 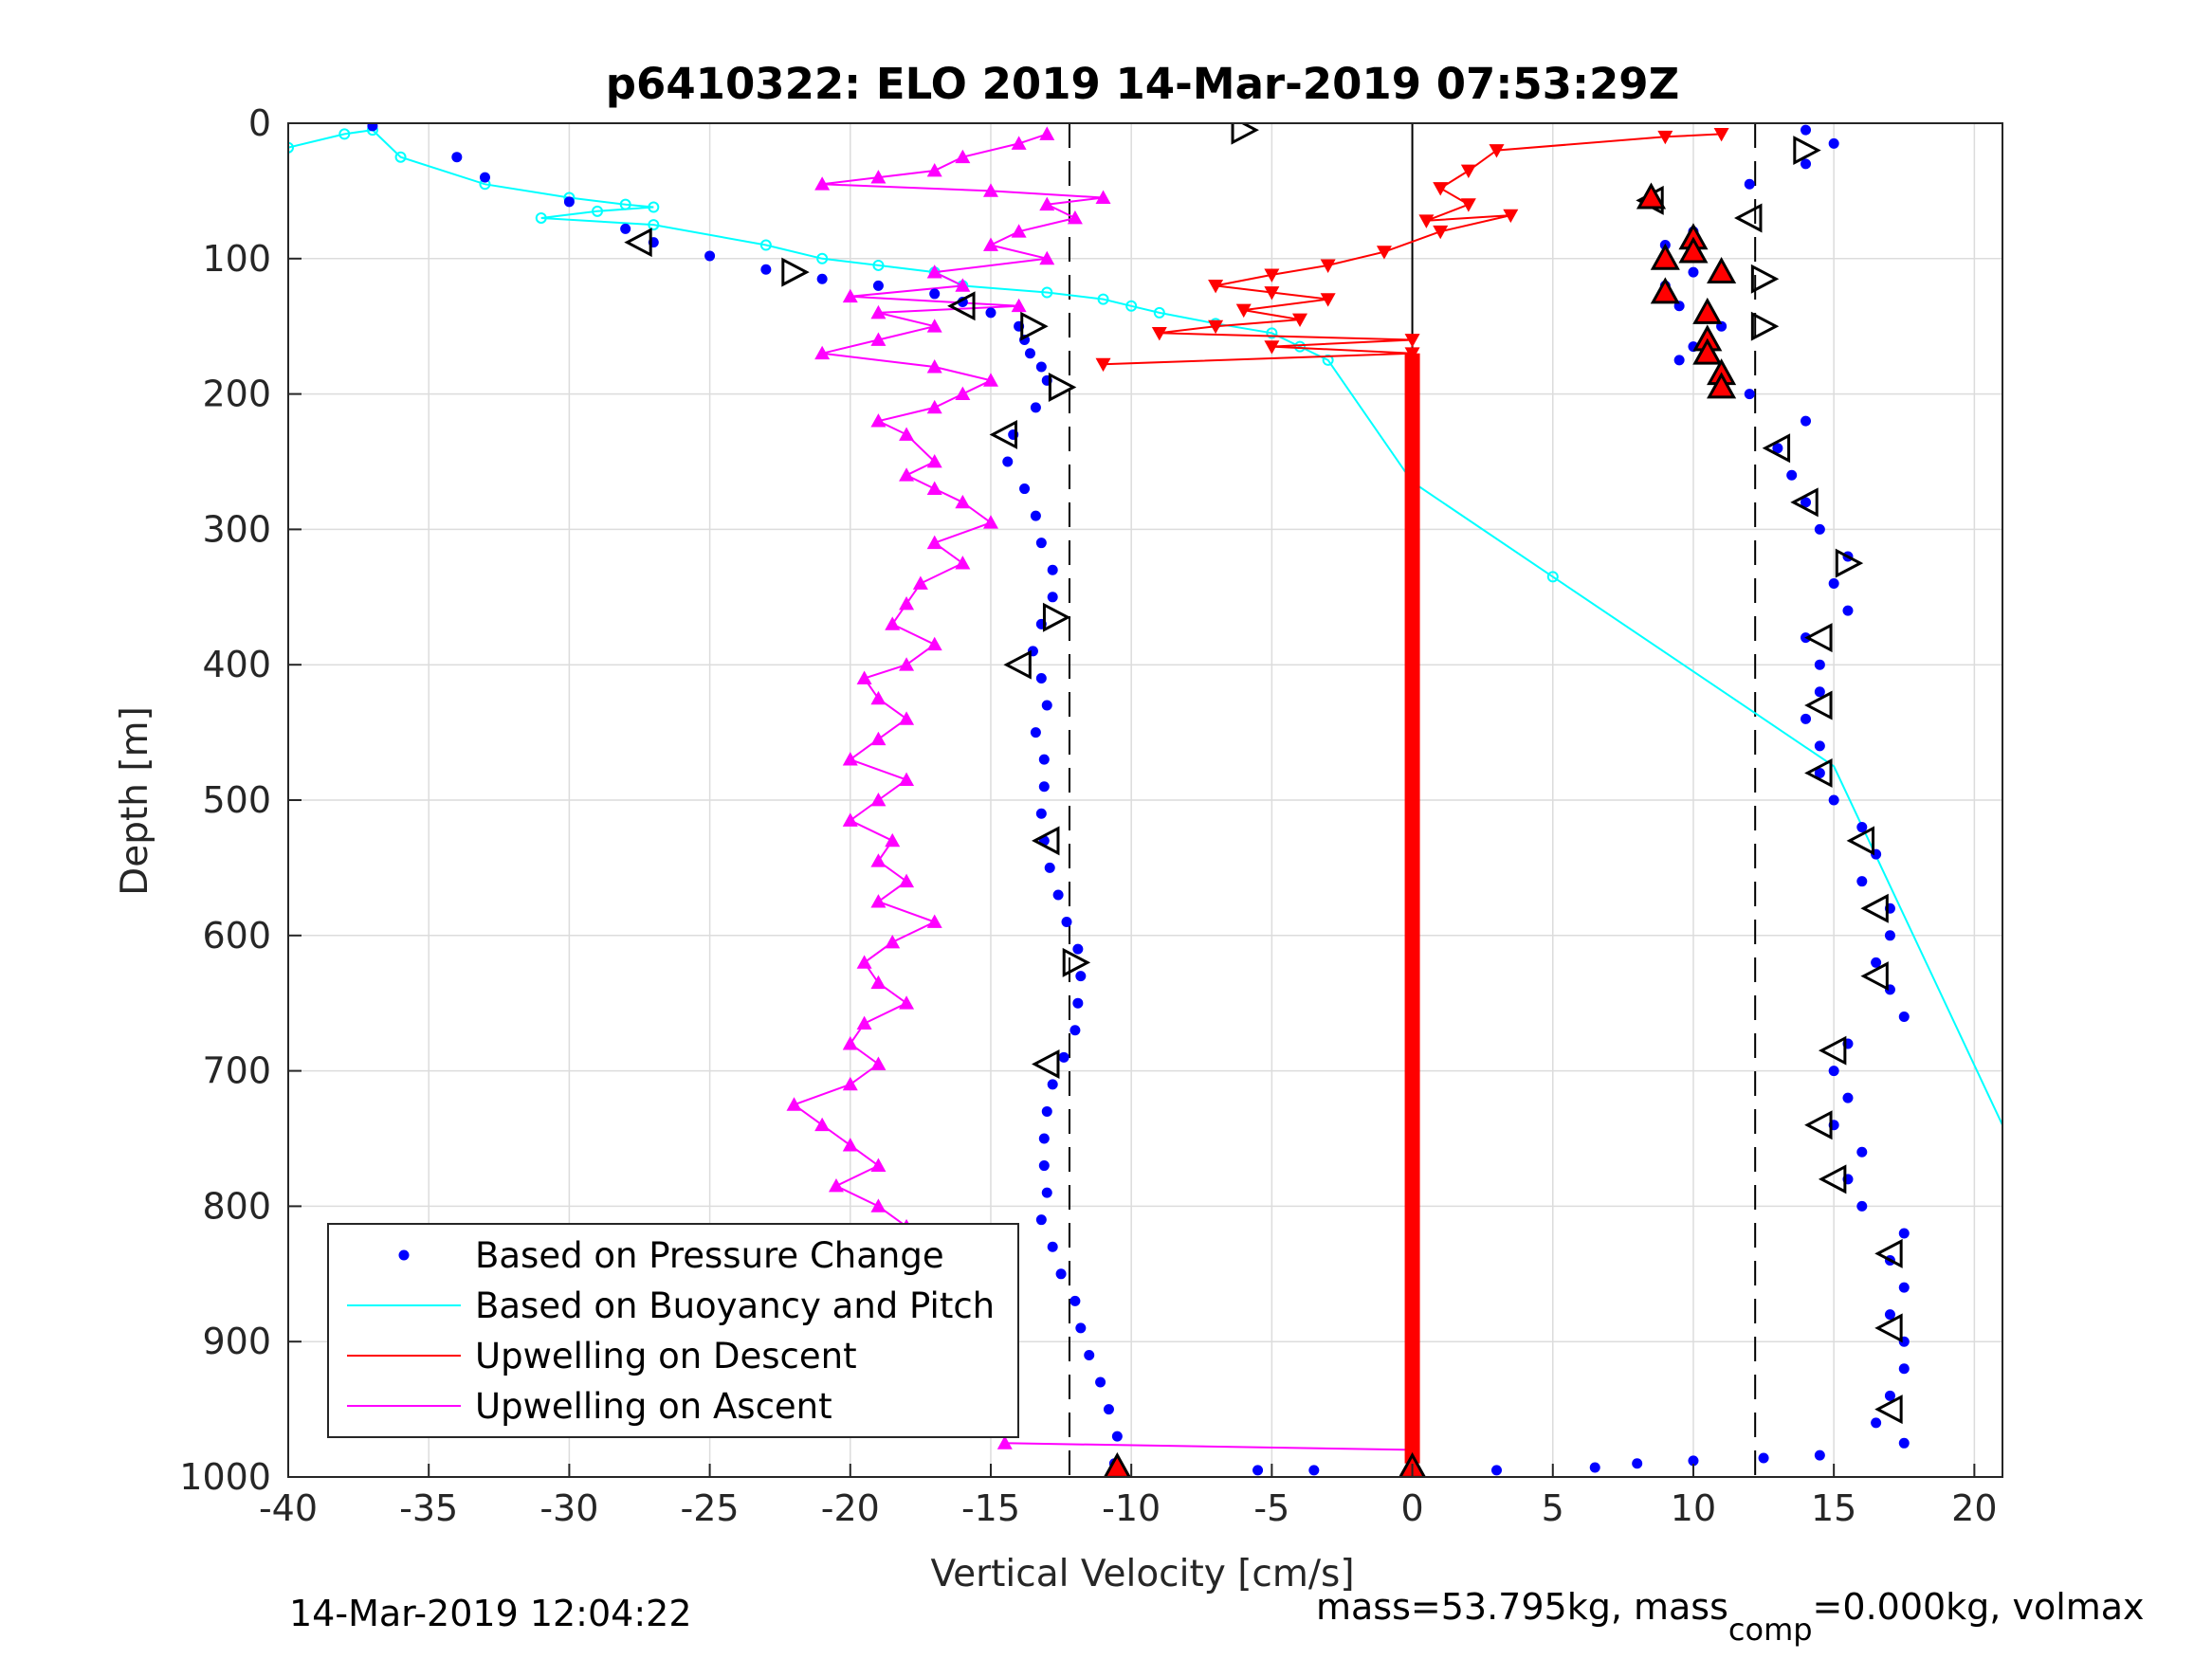 What do you see at coordinates (666, 1356) in the screenshot?
I see `legend-label: Upwelling on Descent` at bounding box center [666, 1356].